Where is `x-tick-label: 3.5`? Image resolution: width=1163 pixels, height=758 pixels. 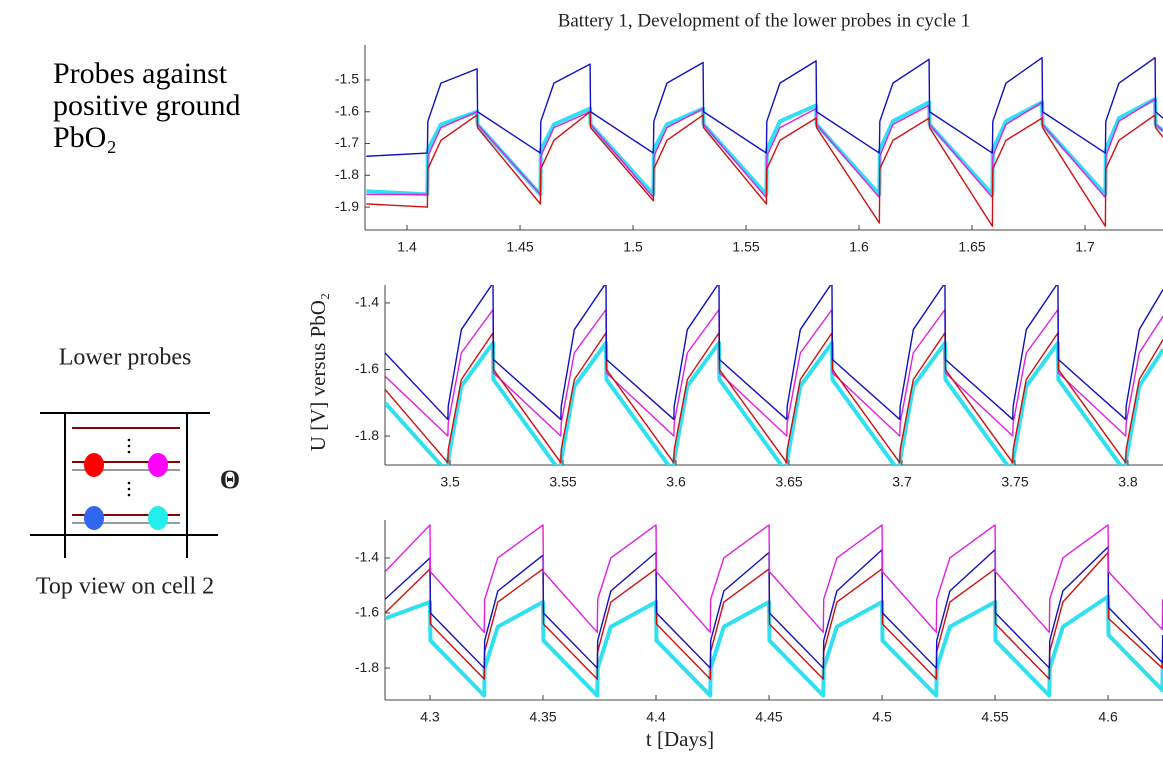
x-tick-label: 3.5 is located at coordinates (450, 482).